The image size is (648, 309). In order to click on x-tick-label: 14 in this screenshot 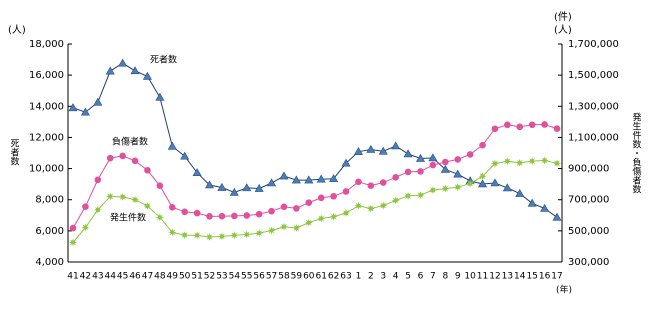, I will do `click(520, 277)`.